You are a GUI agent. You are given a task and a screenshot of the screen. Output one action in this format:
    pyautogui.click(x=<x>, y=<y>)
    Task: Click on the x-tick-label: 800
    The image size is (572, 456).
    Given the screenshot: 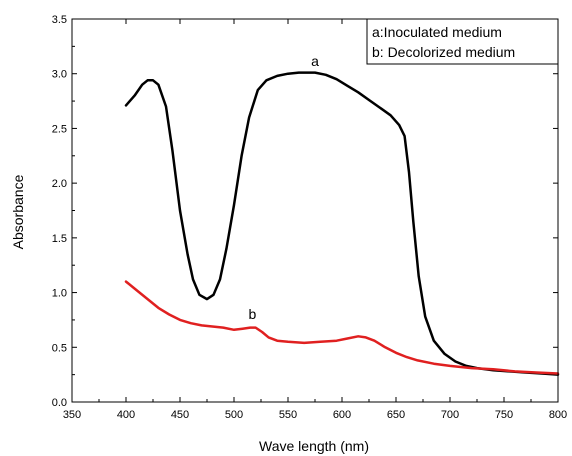 What is the action you would take?
    pyautogui.click(x=558, y=415)
    